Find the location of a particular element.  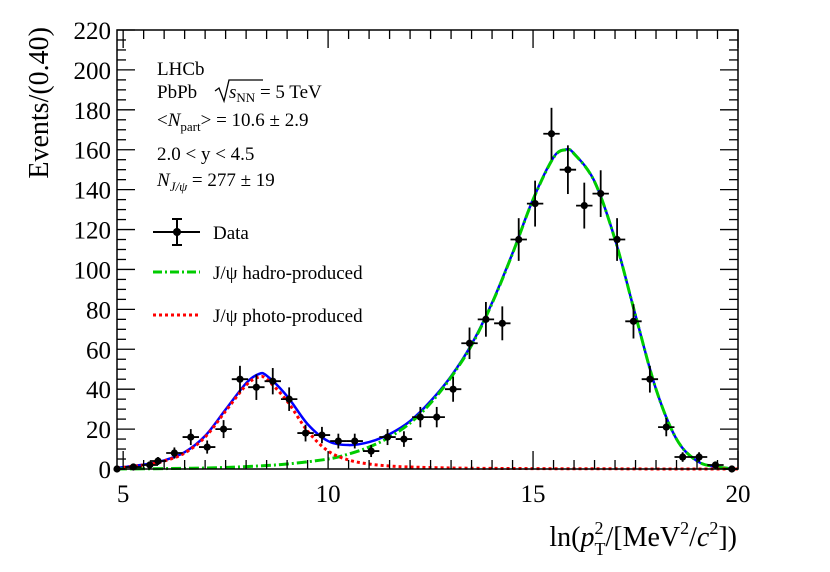

x-axis-title: ln(p2 T/[MeV2/c2]) is located at coordinates (643, 538).